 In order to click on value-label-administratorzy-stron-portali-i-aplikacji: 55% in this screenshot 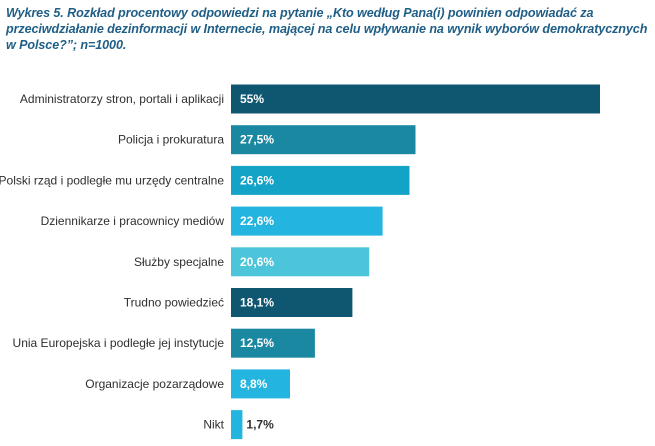, I will do `click(252, 99)`.